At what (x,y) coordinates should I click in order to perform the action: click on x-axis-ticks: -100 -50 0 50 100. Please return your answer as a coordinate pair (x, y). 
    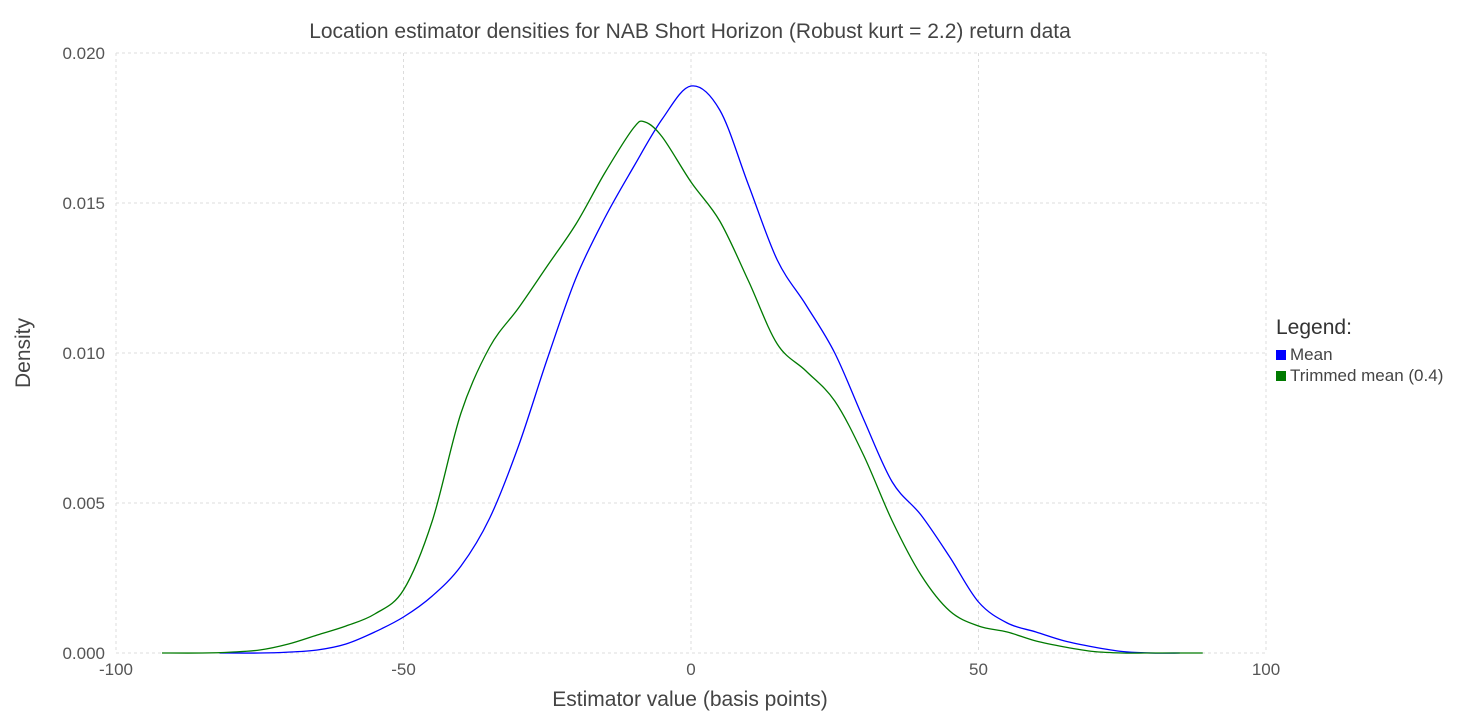
    Looking at the image, I should click on (689, 669).